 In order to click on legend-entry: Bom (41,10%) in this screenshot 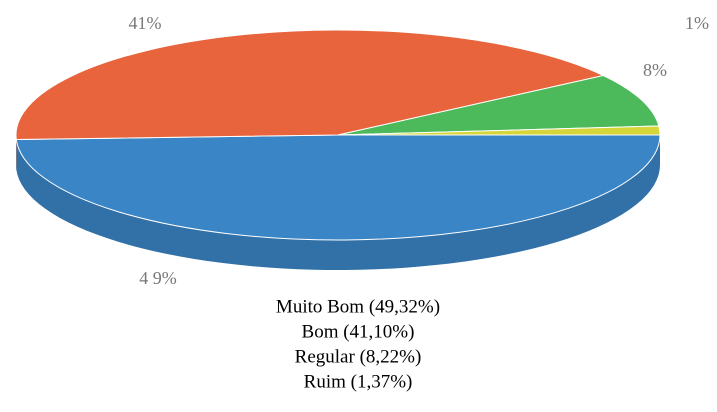, I will do `click(358, 331)`.